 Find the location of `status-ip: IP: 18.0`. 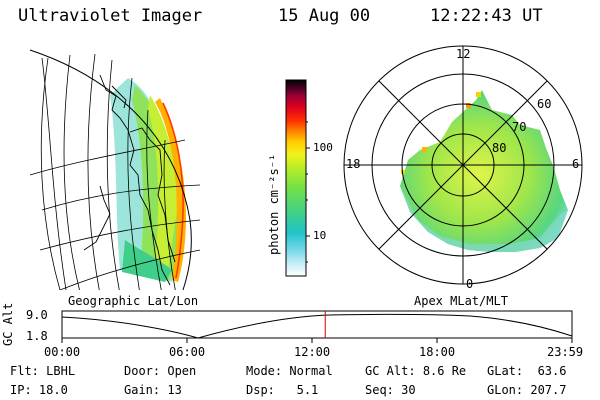

status-ip: IP: 18.0 is located at coordinates (39, 390).